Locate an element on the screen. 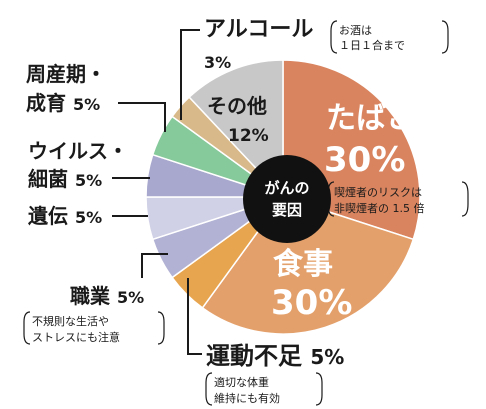 This screenshot has width=486, height=409. virus-value: 5% is located at coordinates (88, 180).